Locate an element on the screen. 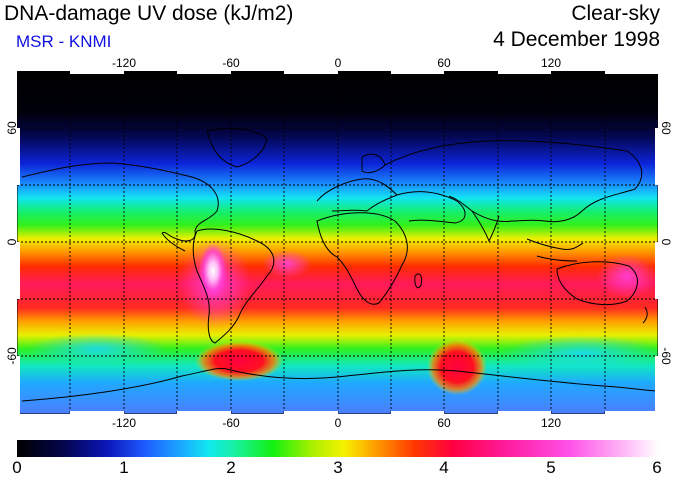 The height and width of the screenshot is (480, 678). lat-label-right: -60 is located at coordinates (666, 356).